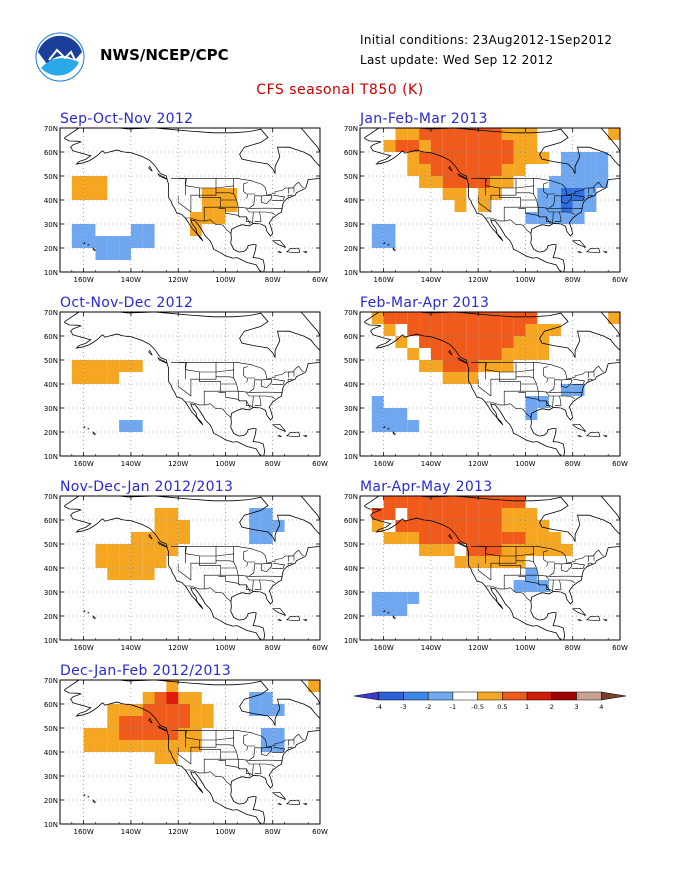 This screenshot has width=680, height=880. What do you see at coordinates (51, 433) in the screenshot?
I see `lat-tick-label: 20N` at bounding box center [51, 433].